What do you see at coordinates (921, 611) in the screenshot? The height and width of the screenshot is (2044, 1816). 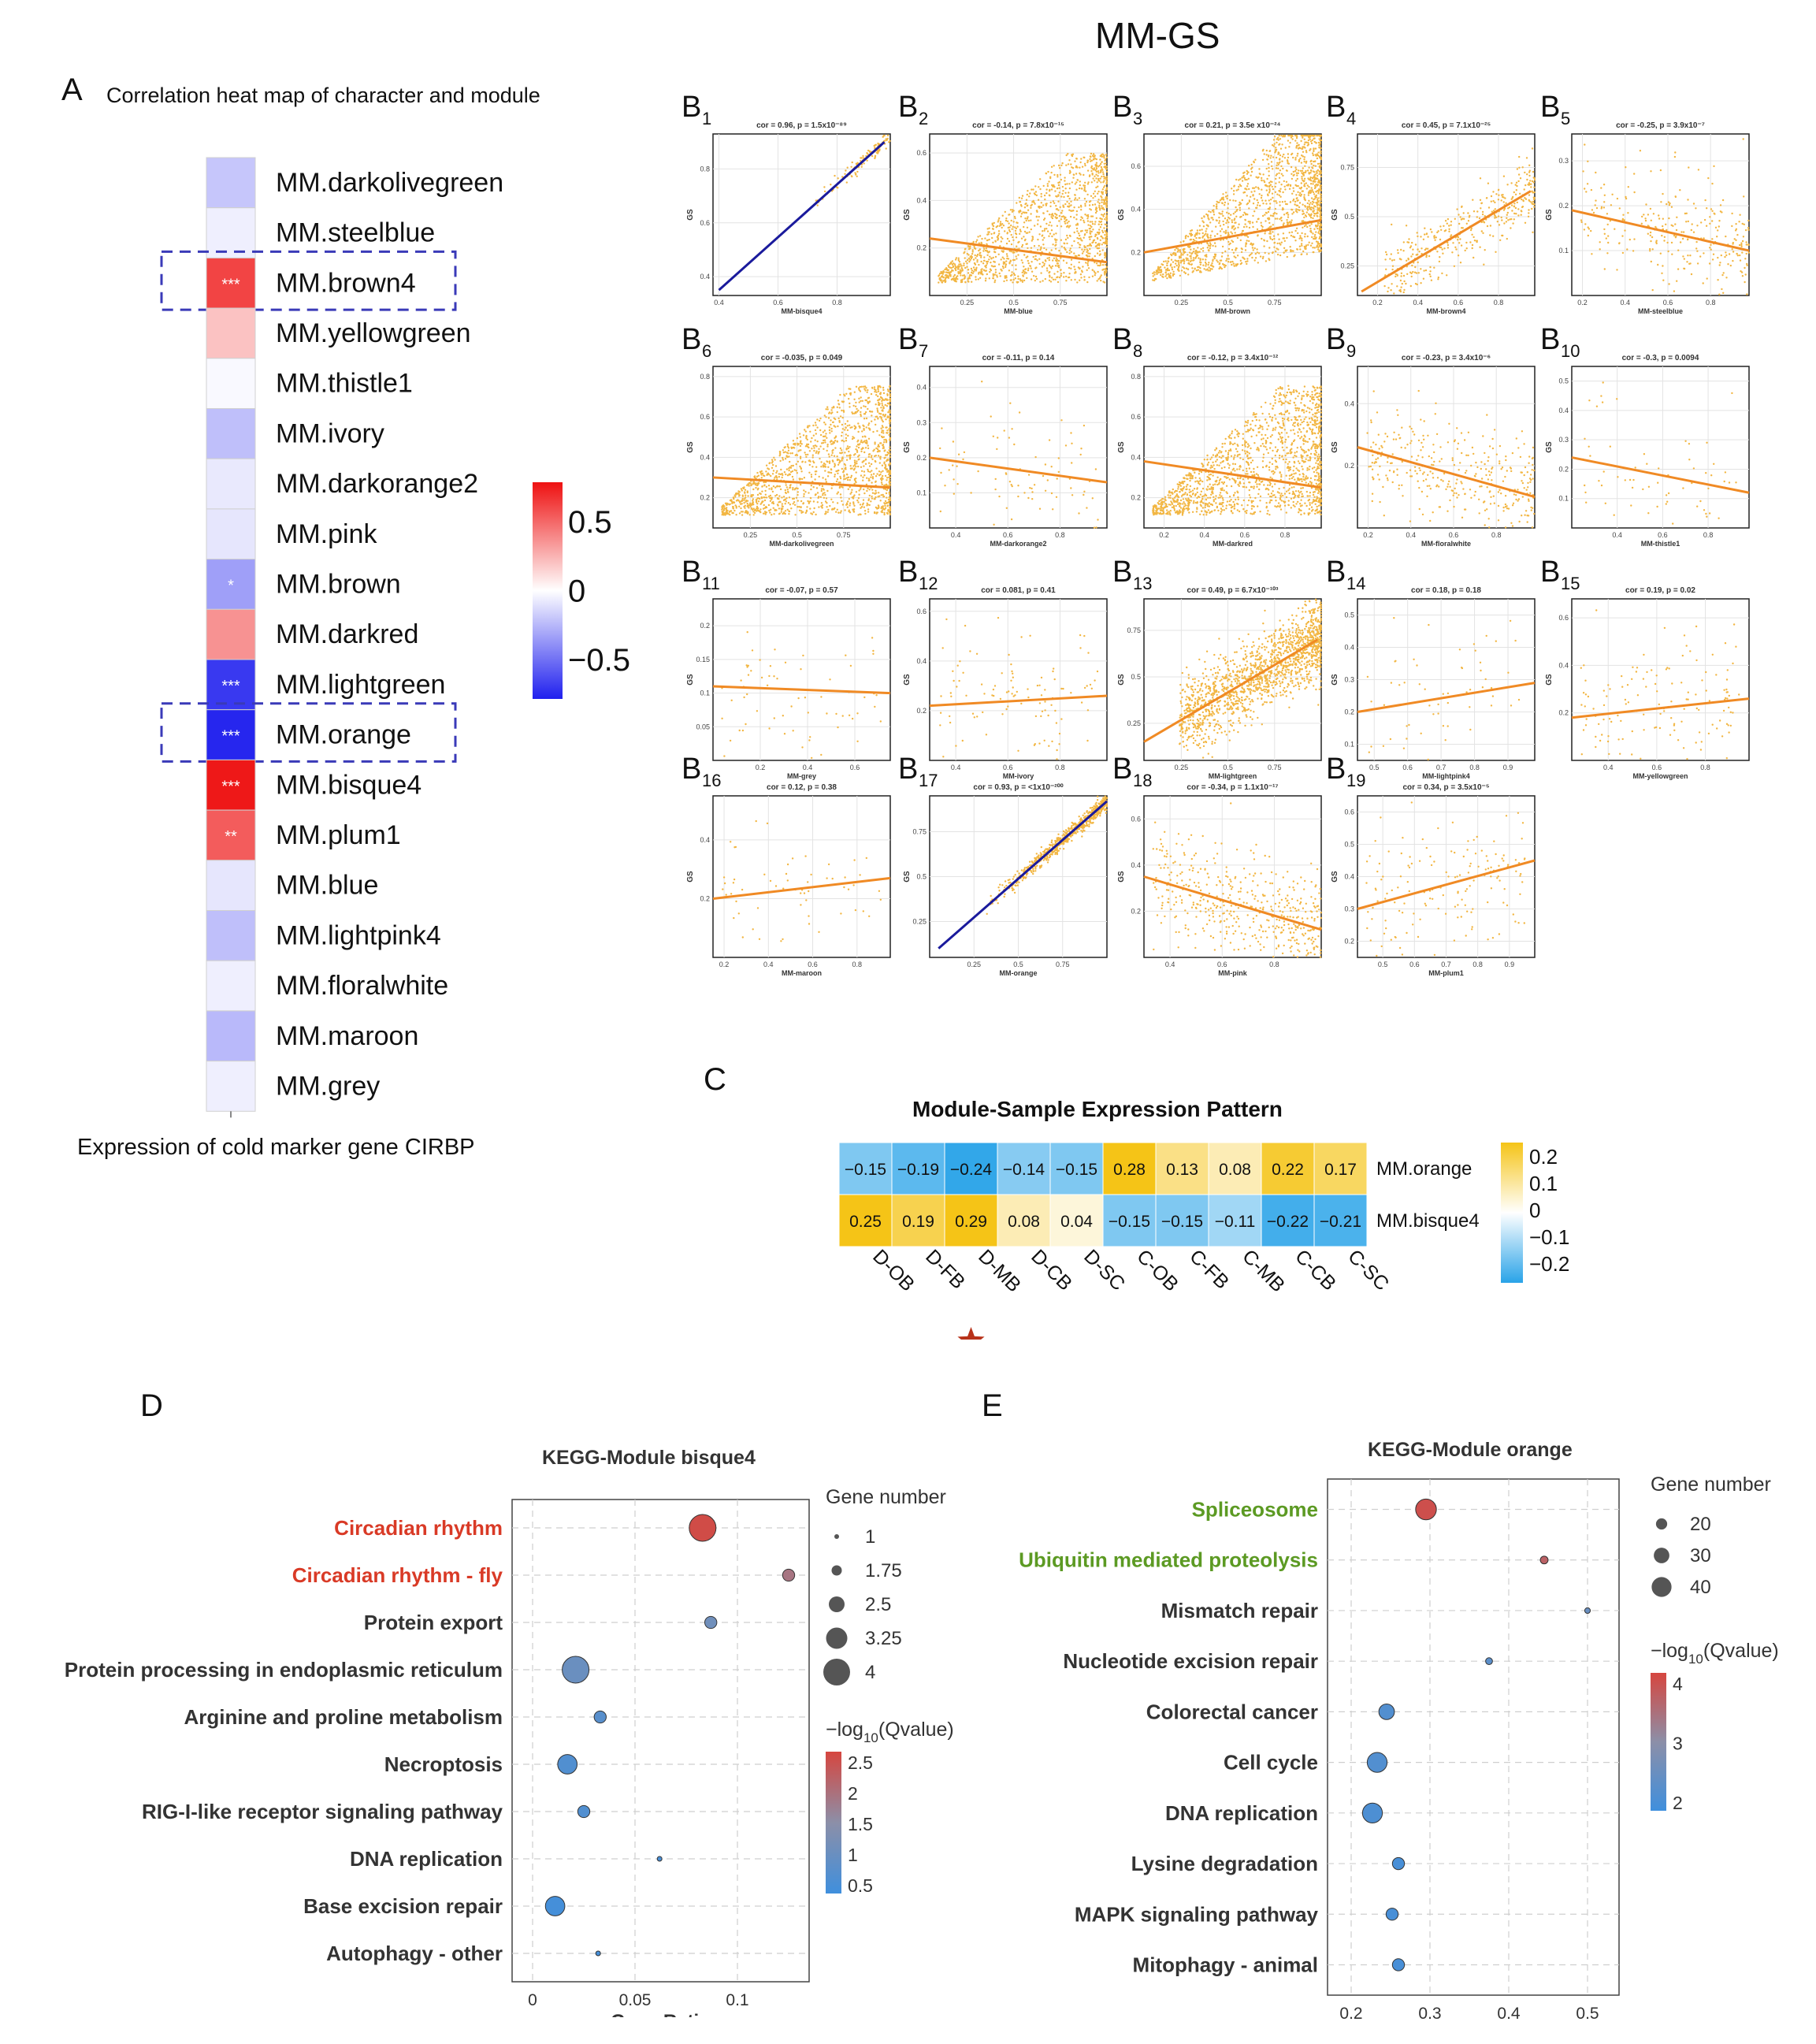 I see `scatter-ytick: 0.6` at bounding box center [921, 611].